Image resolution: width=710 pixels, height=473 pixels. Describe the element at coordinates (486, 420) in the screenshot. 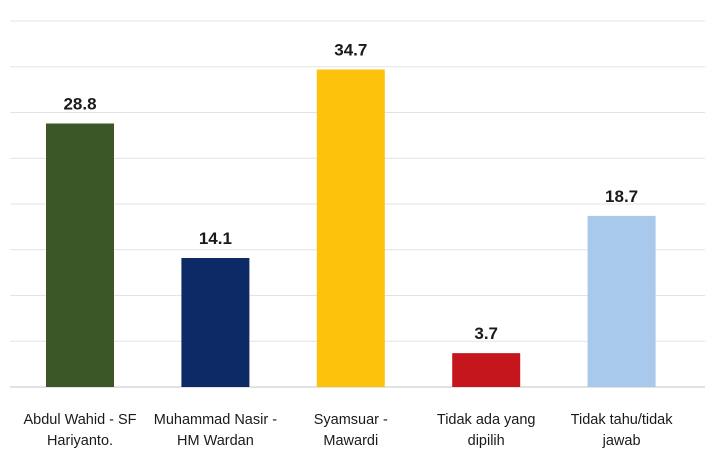

I see `category-label-line: Tidak ada yang` at that location.